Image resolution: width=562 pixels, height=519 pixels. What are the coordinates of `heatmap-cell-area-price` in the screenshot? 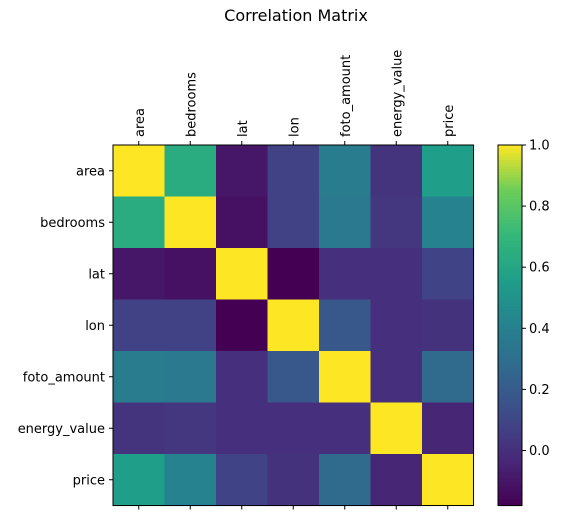 It's located at (448, 171).